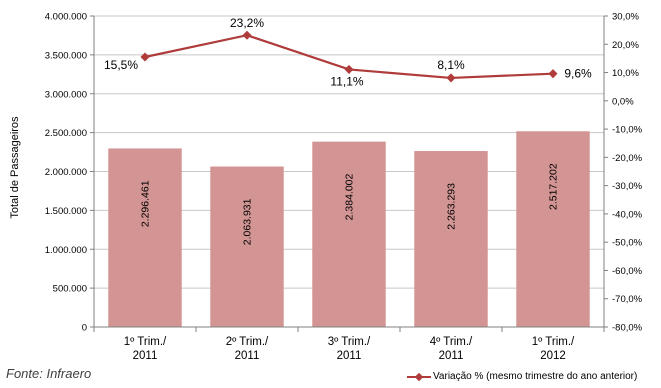 The width and height of the screenshot is (661, 388). Describe the element at coordinates (627, 158) in the screenshot. I see `y2-tick-label: -20,0%` at that location.